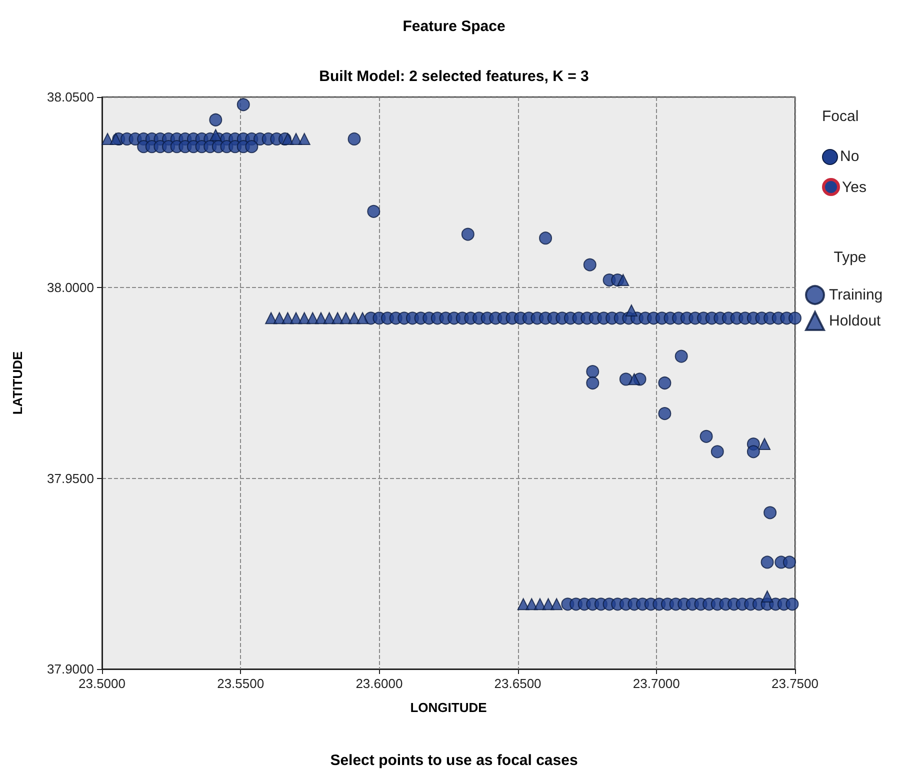 The image size is (898, 783). Describe the element at coordinates (795, 683) in the screenshot. I see `x-tick-label: 23.7500` at that location.